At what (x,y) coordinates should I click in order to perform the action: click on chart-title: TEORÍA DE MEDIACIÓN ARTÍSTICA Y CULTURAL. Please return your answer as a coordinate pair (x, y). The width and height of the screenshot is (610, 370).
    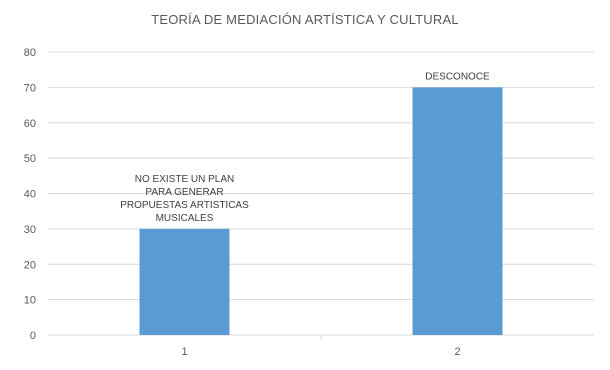
    Looking at the image, I should click on (305, 19).